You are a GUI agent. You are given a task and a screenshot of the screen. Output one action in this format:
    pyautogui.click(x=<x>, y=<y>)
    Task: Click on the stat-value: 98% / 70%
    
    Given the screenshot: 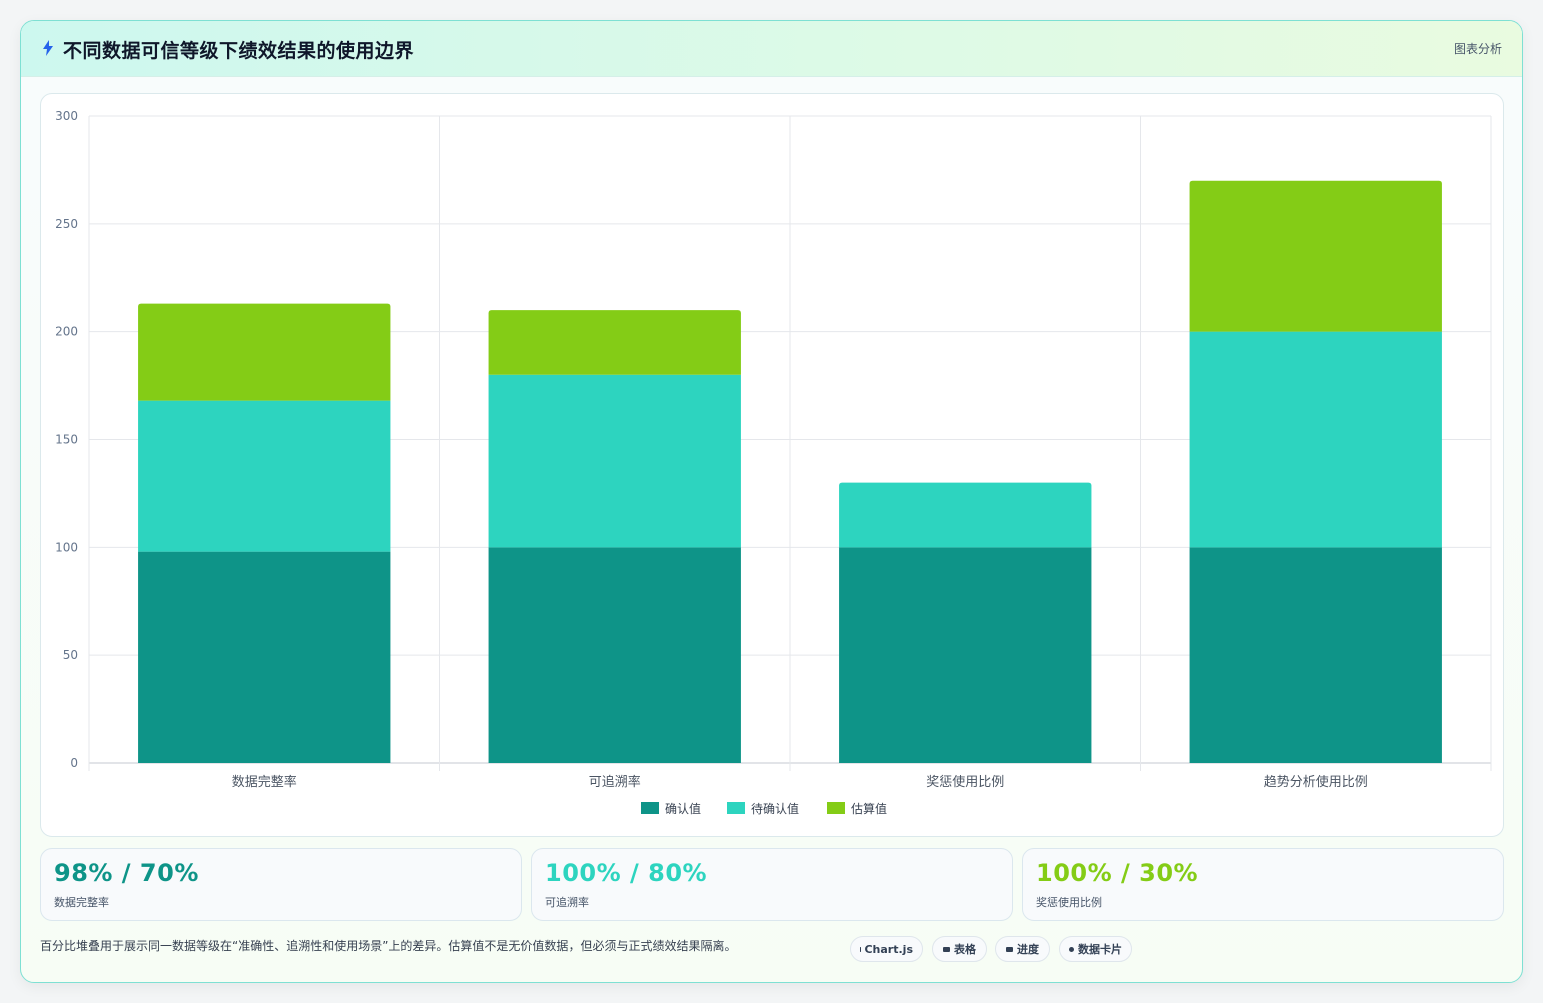 What is the action you would take?
    pyautogui.click(x=126, y=873)
    